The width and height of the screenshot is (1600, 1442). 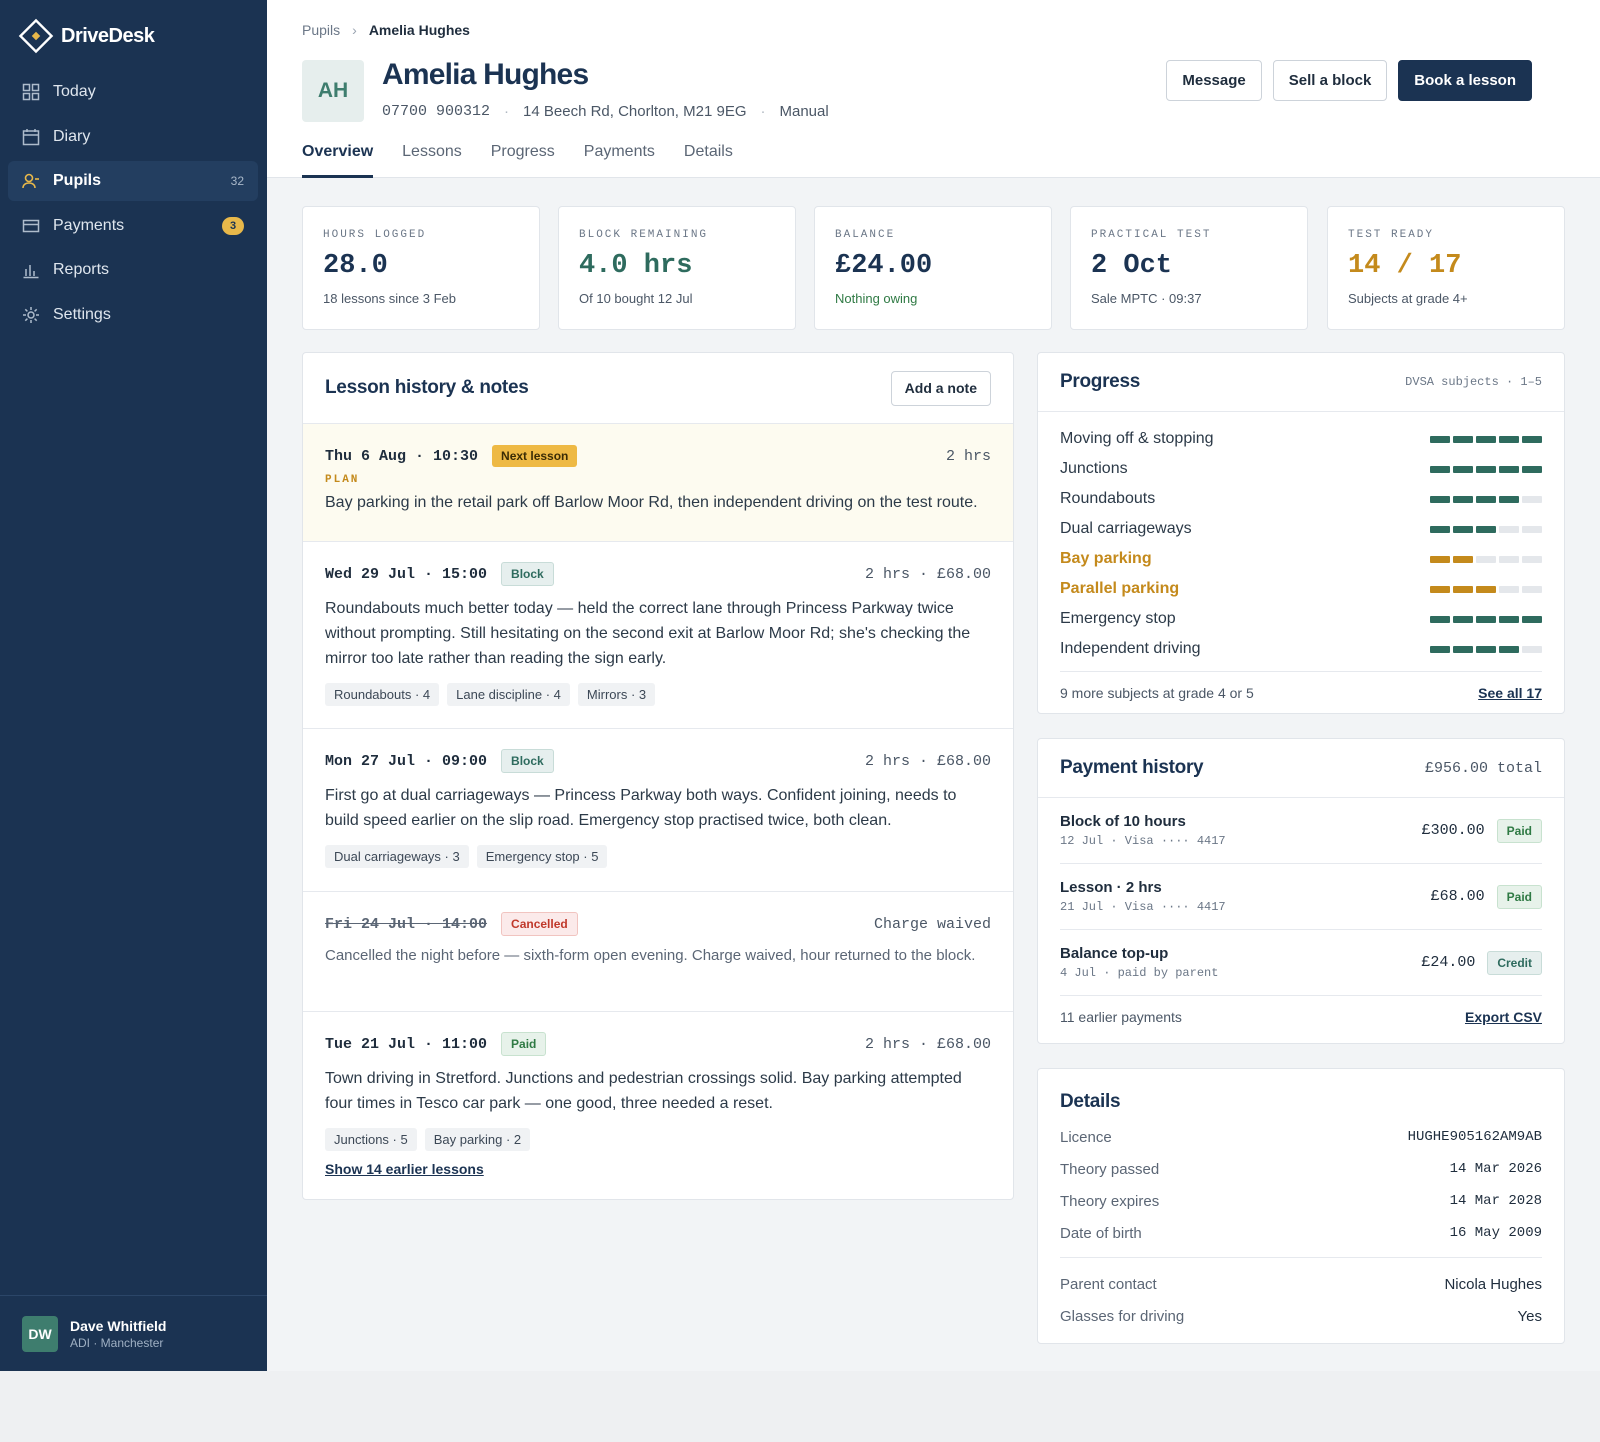 I want to click on stat-sub: Sale MPTC · 09:37, so click(x=1146, y=298).